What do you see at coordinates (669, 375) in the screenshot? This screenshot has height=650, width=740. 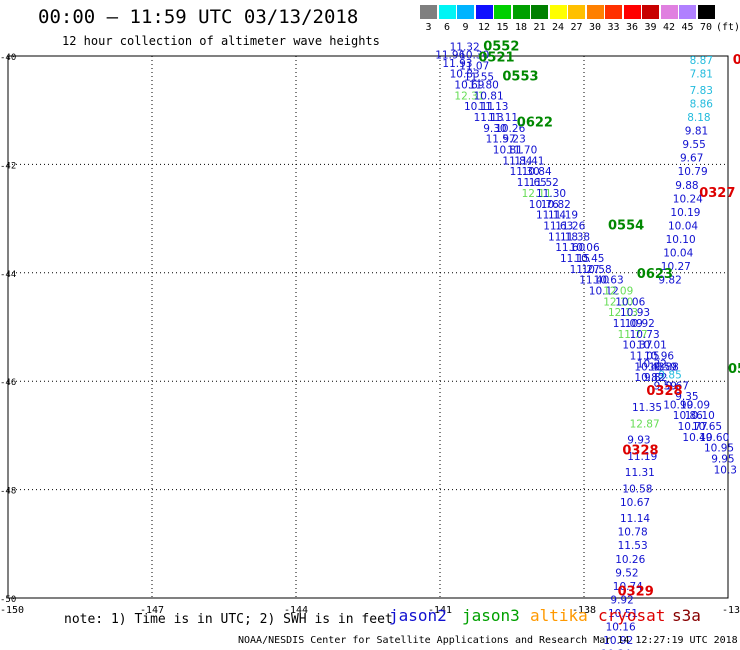 I see `swh-value: 9.85` at bounding box center [669, 375].